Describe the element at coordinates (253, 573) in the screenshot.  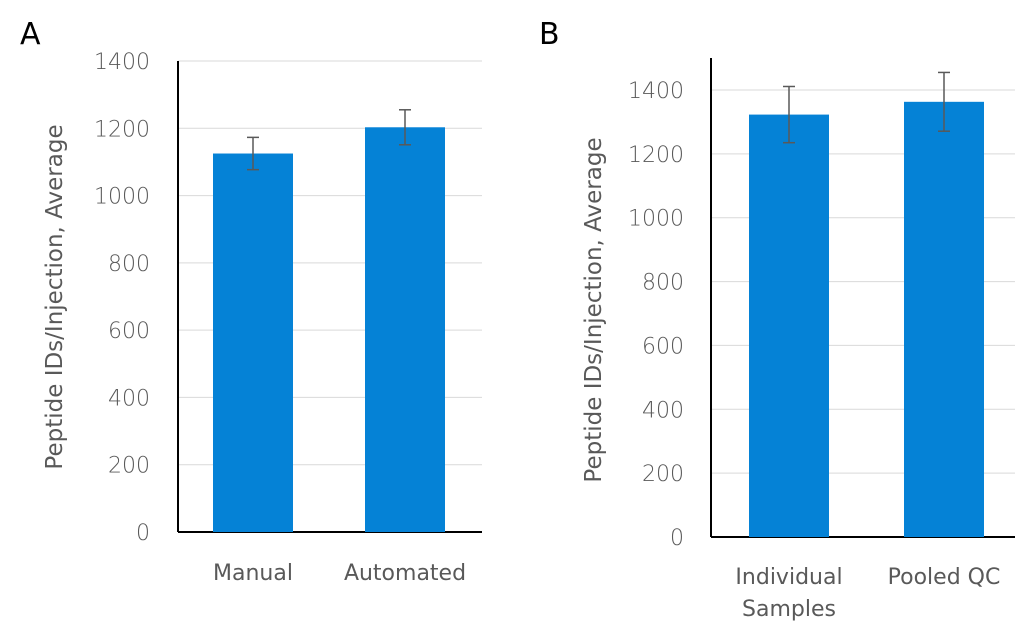
I see `x-category-label: Manual` at that location.